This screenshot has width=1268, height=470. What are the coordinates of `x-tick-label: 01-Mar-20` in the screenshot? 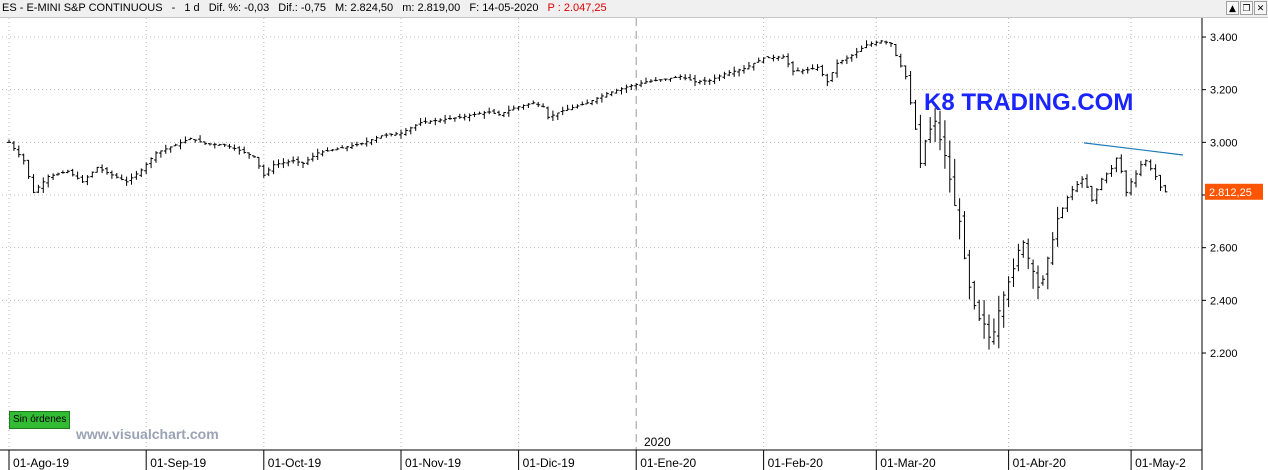 It's located at (908, 463).